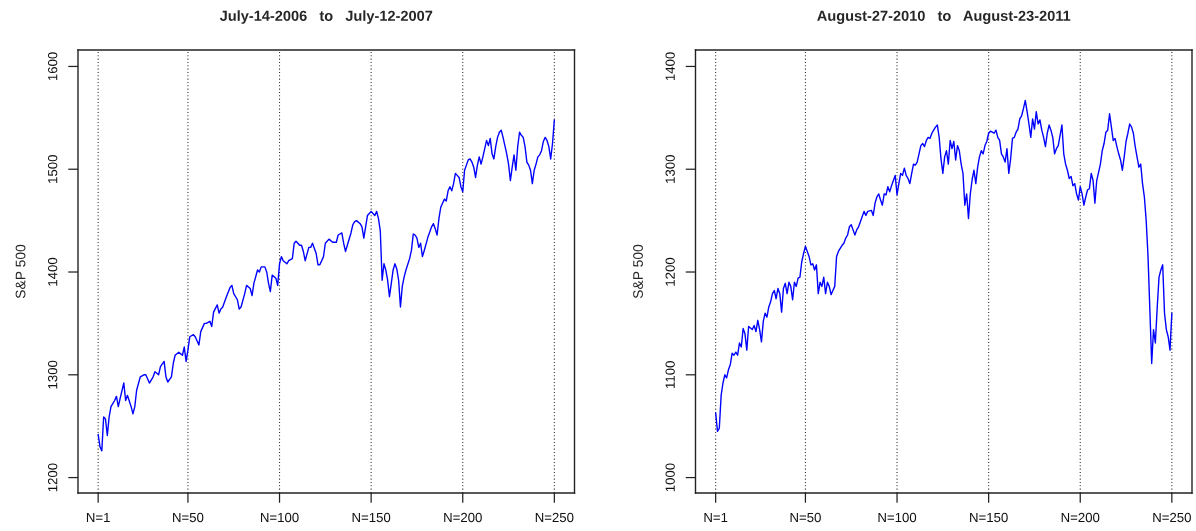 This screenshot has height=531, width=1196. Describe the element at coordinates (52, 66) in the screenshot. I see `y-tick-label: 1600` at that location.